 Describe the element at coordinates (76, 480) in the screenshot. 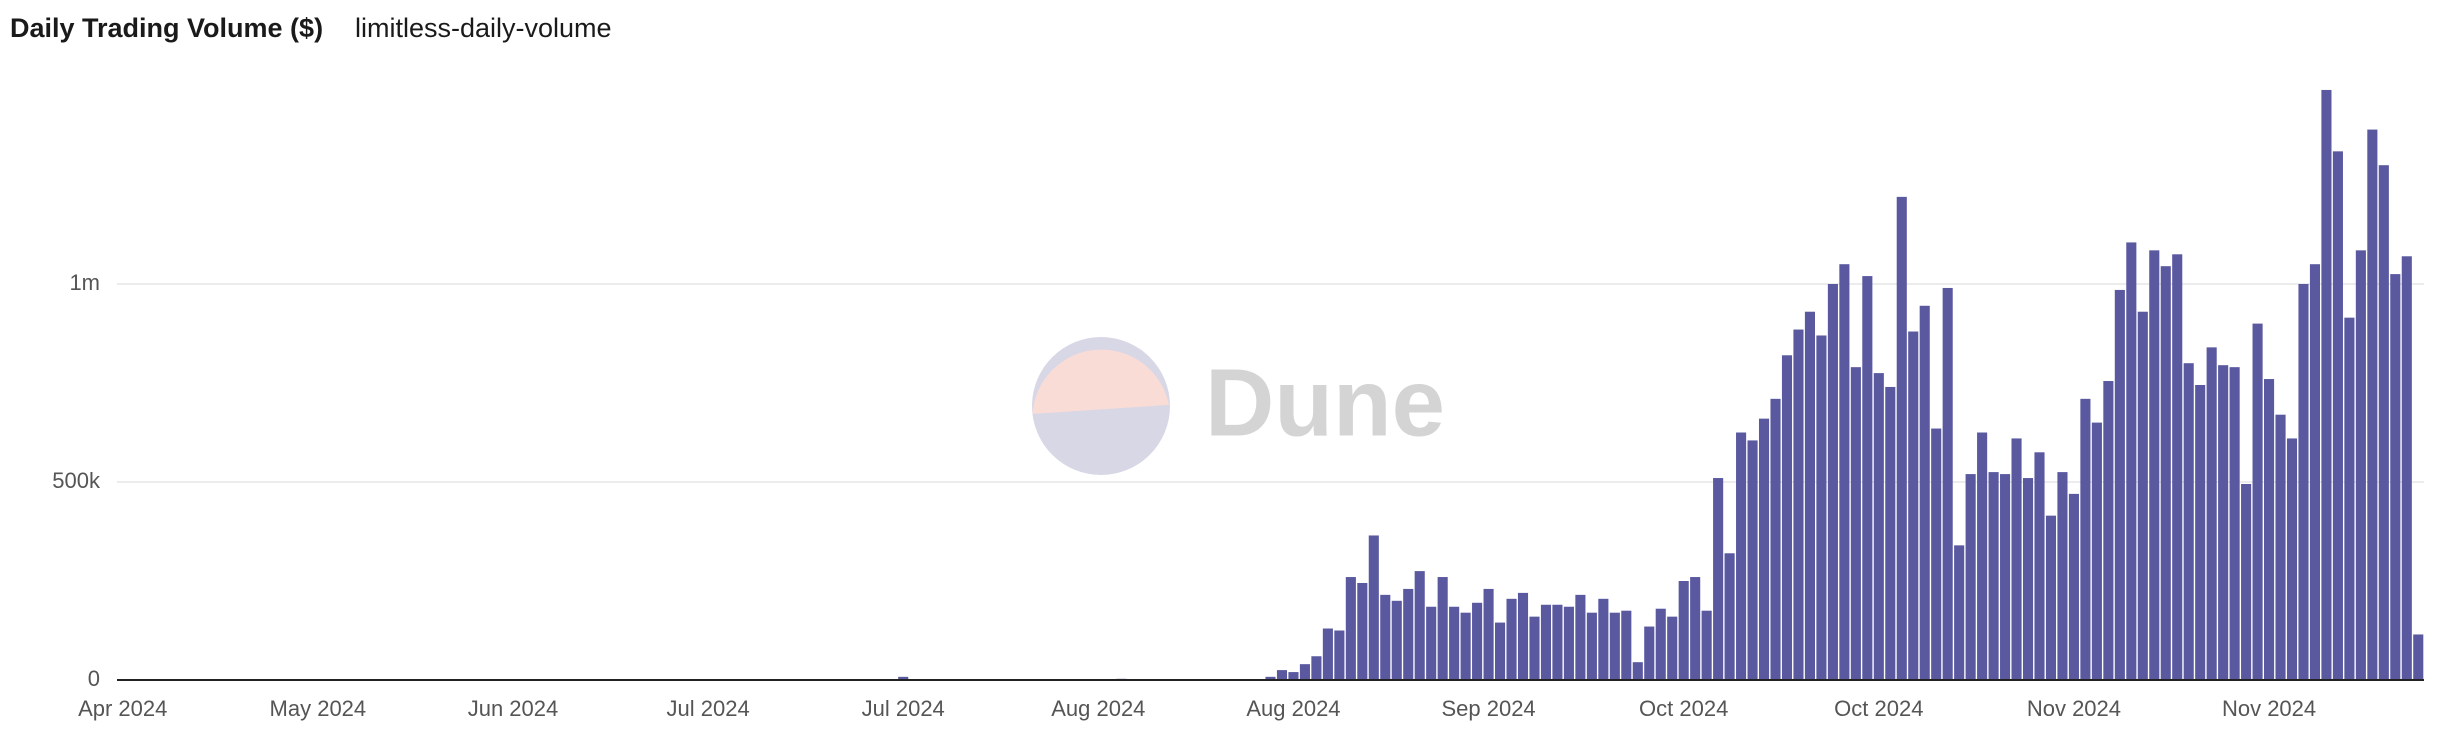

I see `y-tick-label: 500k` at that location.